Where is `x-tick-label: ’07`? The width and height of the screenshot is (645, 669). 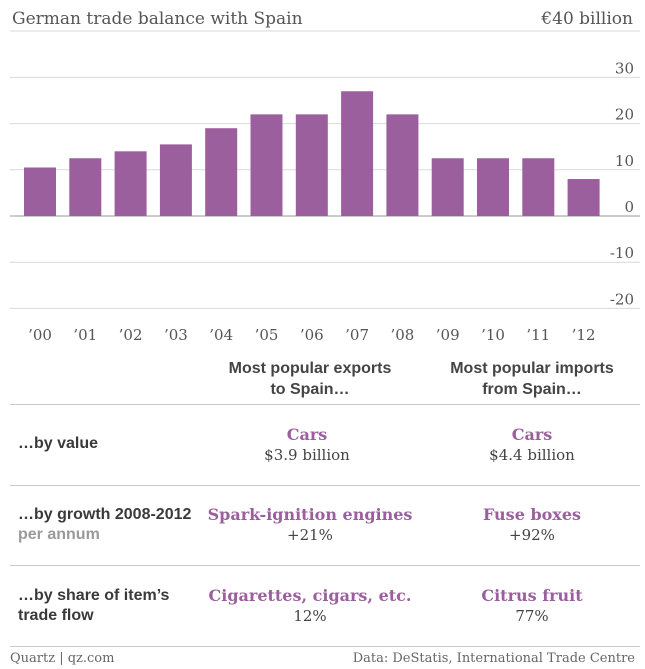
x-tick-label: ’07 is located at coordinates (357, 335).